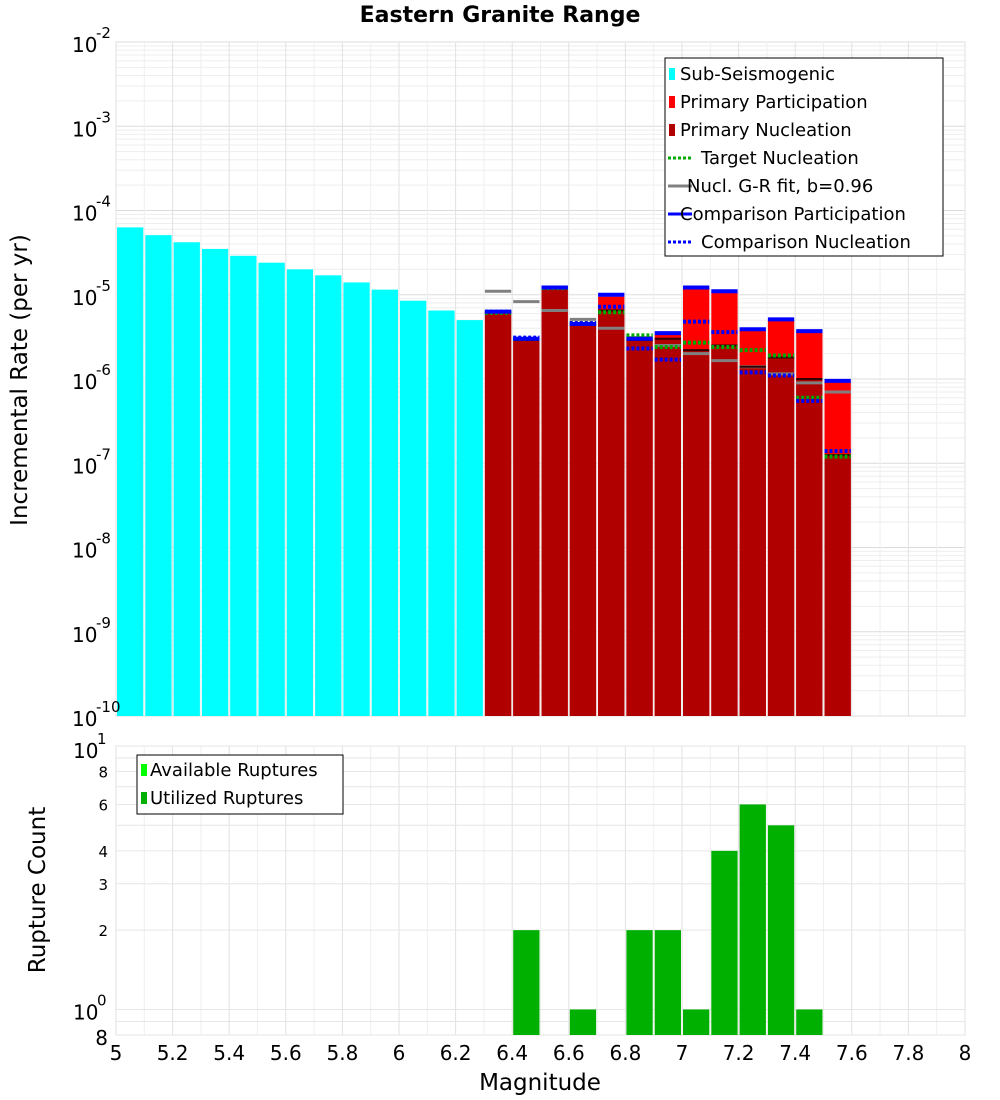 This screenshot has width=1000, height=1100. What do you see at coordinates (806, 242) in the screenshot?
I see `top-legend-label: Comparison Nucleation` at bounding box center [806, 242].